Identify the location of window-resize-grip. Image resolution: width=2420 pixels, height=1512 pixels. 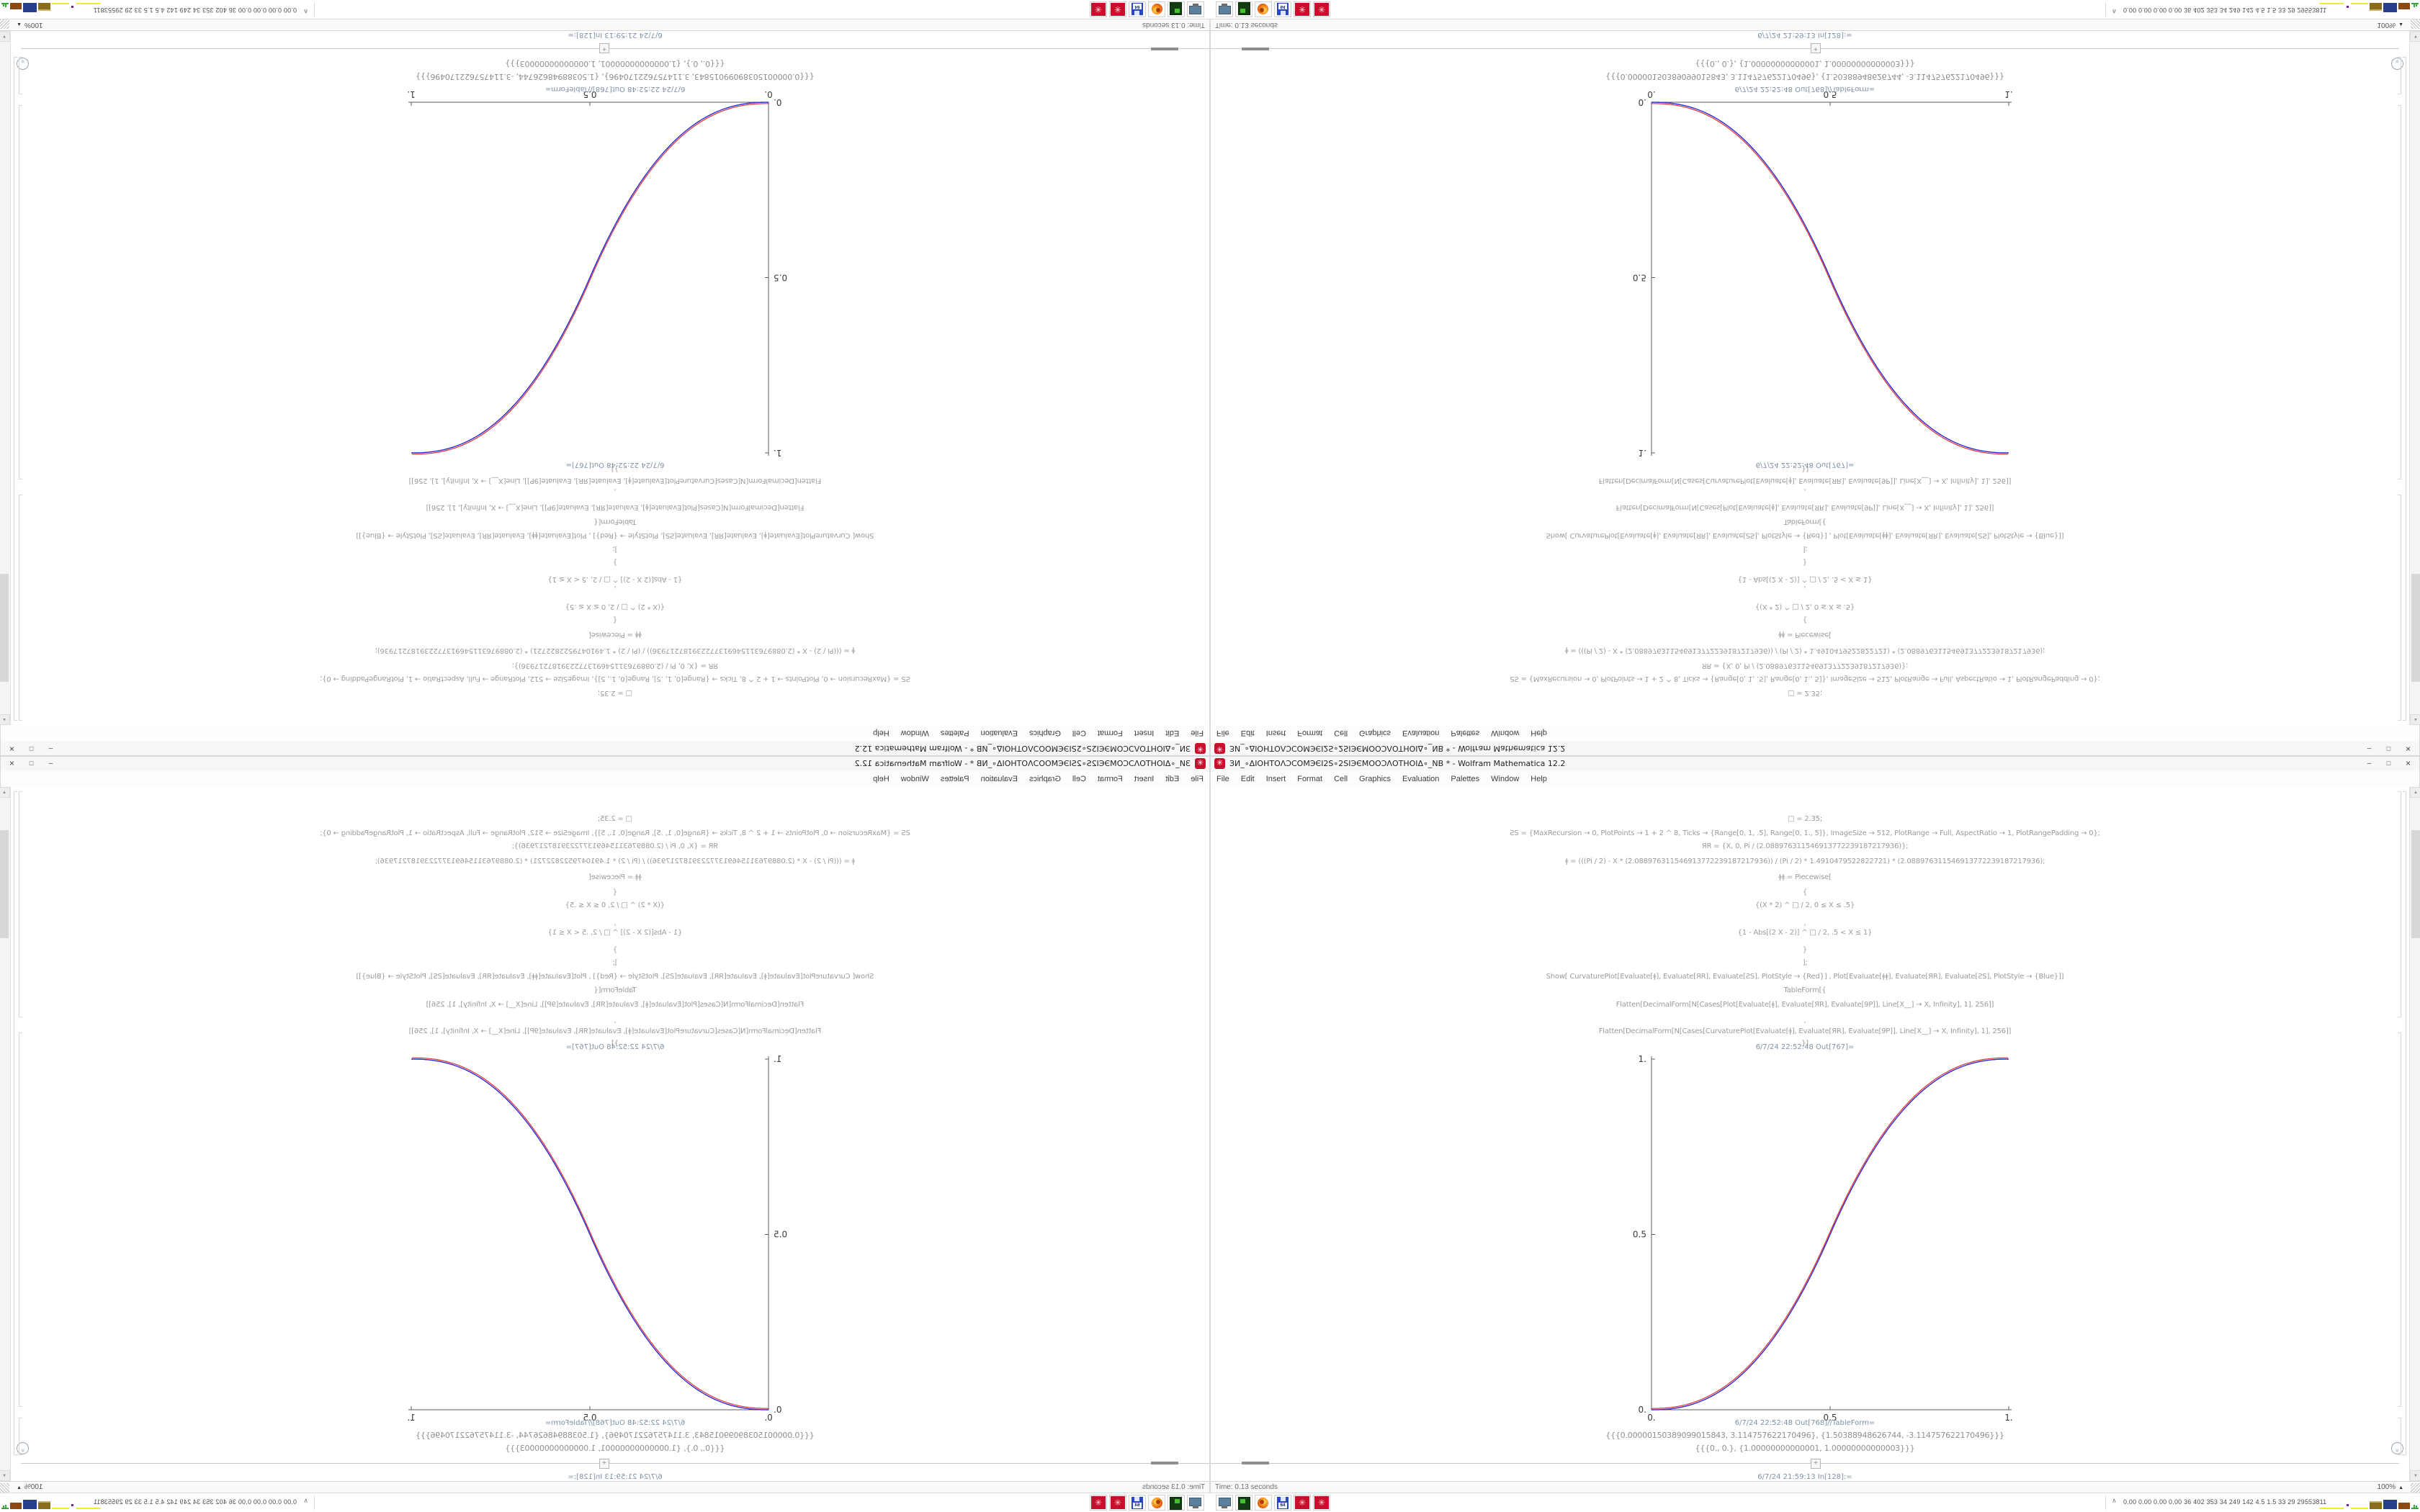
(4, 24).